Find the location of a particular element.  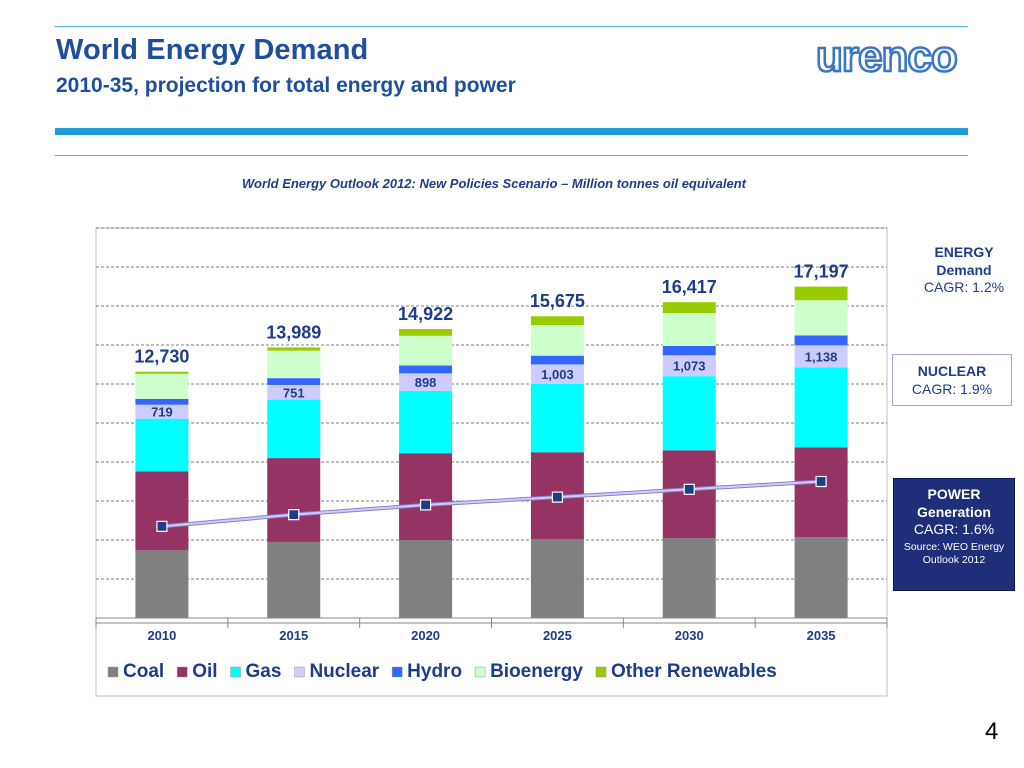

bar-segment-coal-2020 is located at coordinates (426, 579).